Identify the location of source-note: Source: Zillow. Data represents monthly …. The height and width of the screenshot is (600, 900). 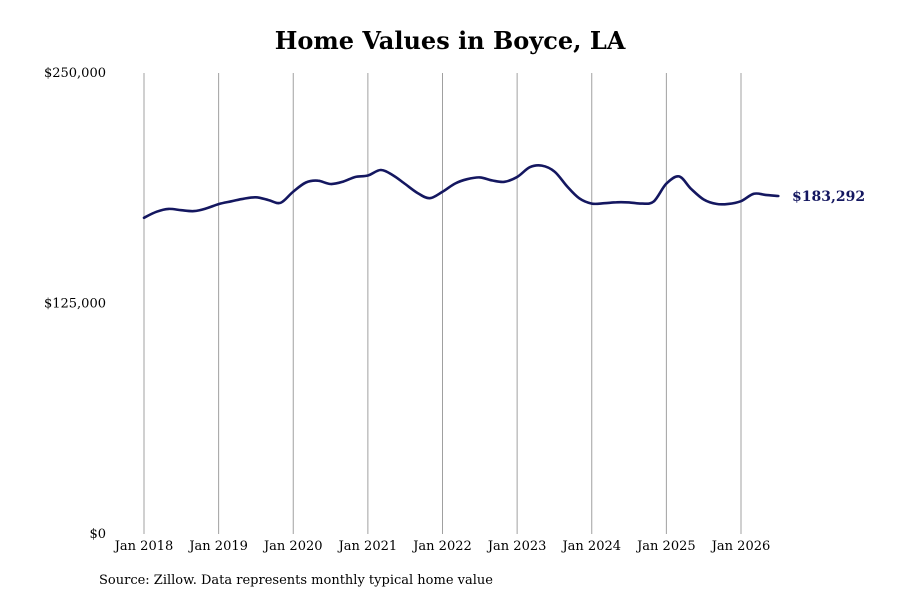
(296, 580).